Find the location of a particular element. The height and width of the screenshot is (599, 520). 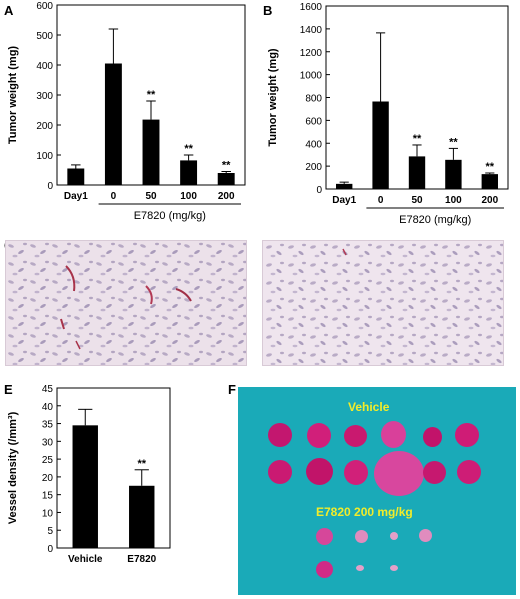

micrograph-d is located at coordinates (383, 303).